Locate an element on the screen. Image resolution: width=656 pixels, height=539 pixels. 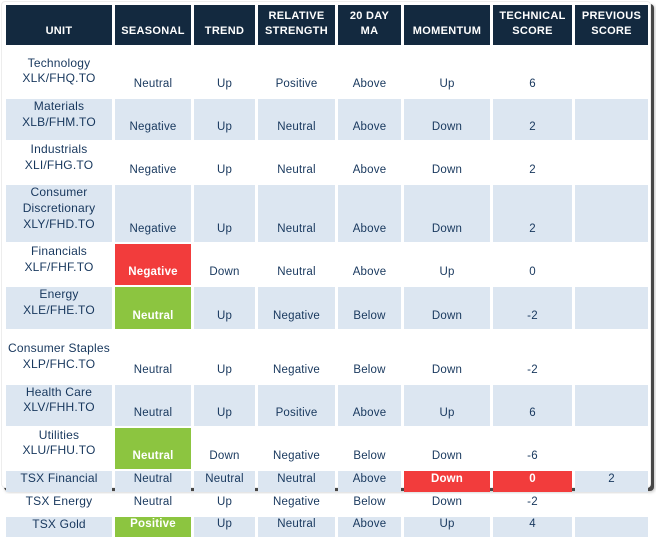
cell-unit: Health Care XLV/FHH.TO is located at coordinates (59, 405).